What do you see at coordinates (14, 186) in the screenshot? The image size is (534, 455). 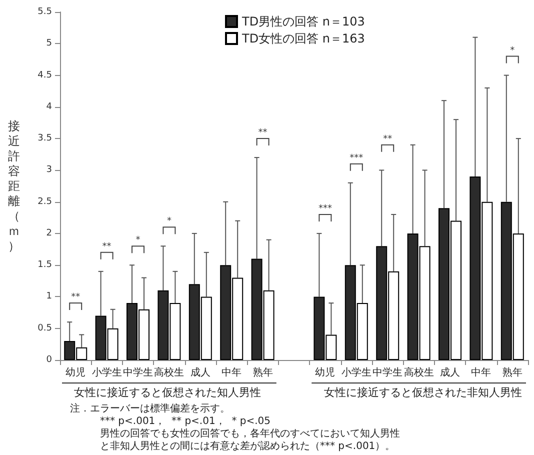 I see `text: 接近許容距離（ｍ）` at bounding box center [14, 186].